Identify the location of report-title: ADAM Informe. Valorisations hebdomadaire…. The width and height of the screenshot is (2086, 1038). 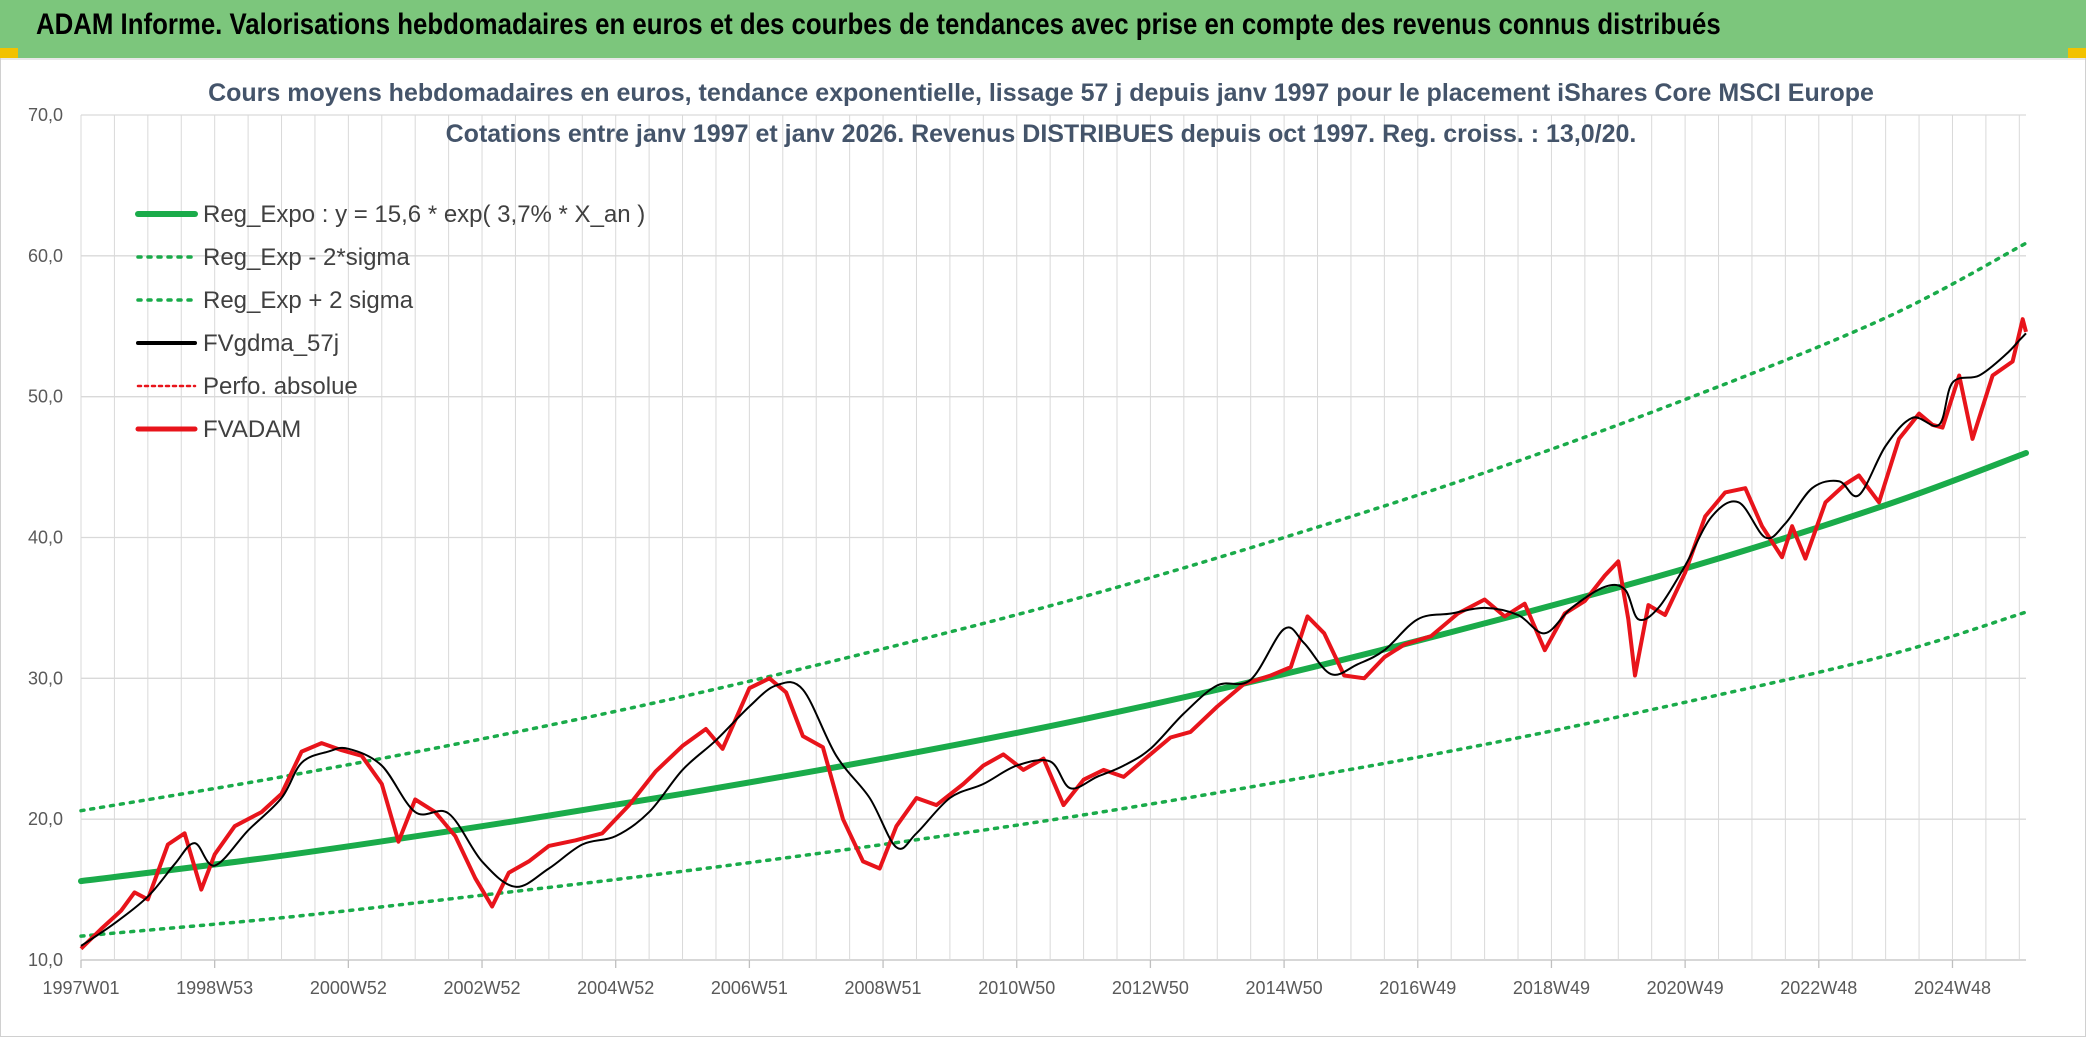
(878, 24).